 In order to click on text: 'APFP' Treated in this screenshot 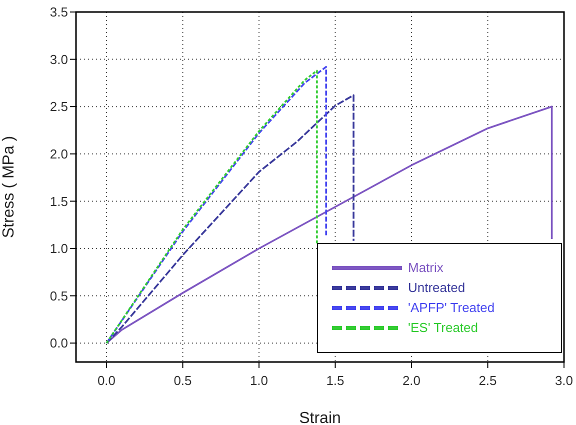, I will do `click(451, 307)`.